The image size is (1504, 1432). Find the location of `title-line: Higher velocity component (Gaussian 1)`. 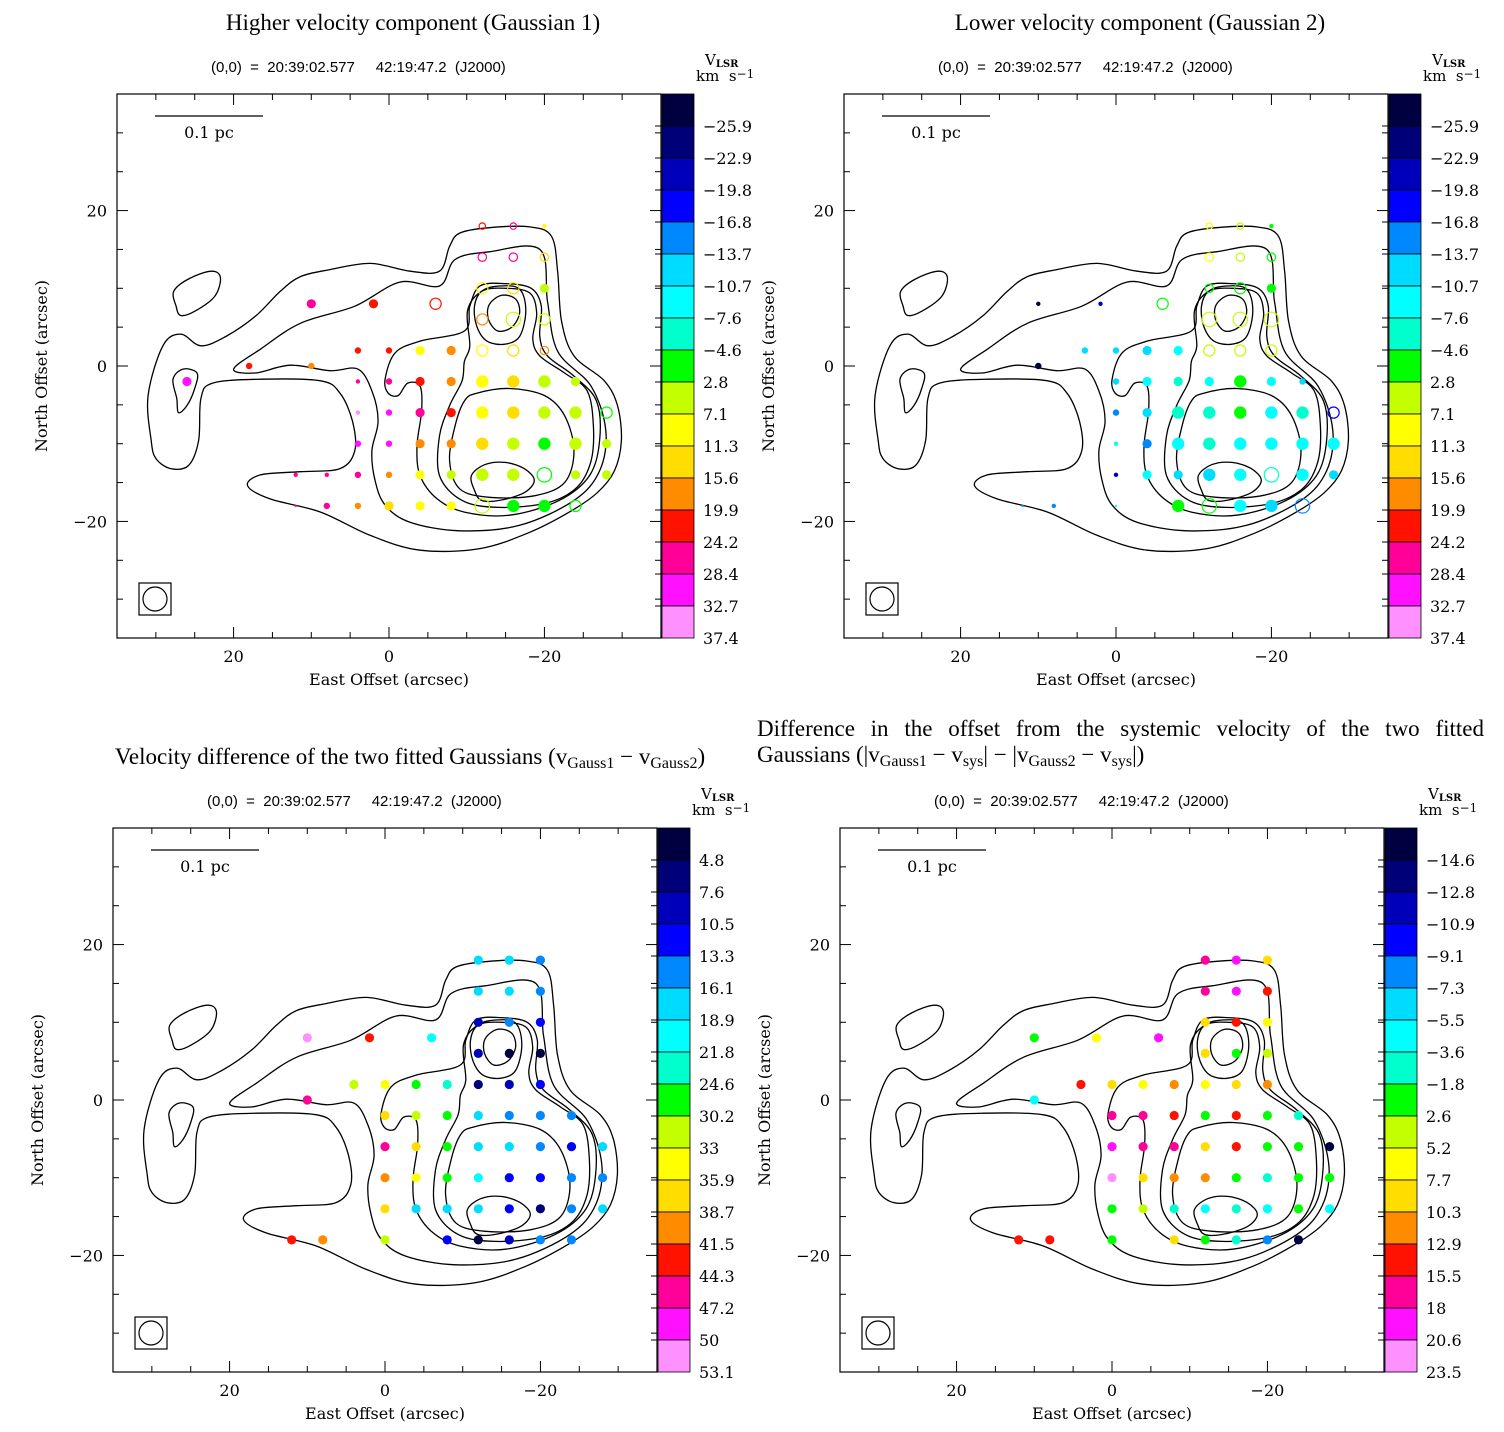

title-line: Higher velocity component (Gaussian 1) is located at coordinates (413, 23).